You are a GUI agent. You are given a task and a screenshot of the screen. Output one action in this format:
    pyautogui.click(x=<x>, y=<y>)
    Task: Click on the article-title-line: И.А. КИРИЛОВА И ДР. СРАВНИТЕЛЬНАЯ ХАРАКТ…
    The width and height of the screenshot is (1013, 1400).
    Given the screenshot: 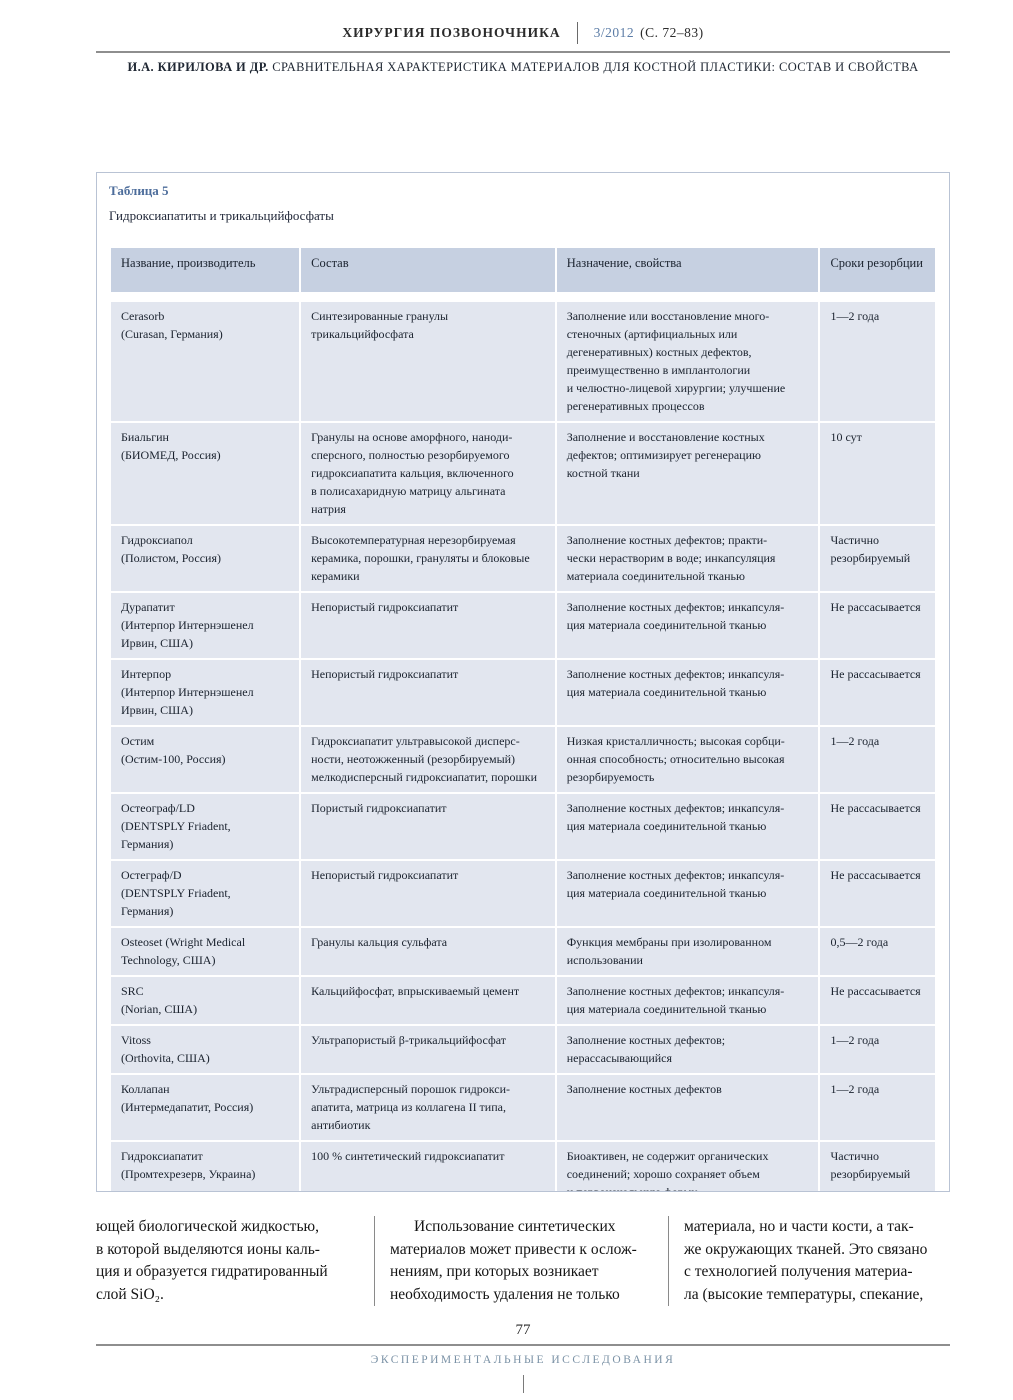 What is the action you would take?
    pyautogui.click(x=523, y=64)
    